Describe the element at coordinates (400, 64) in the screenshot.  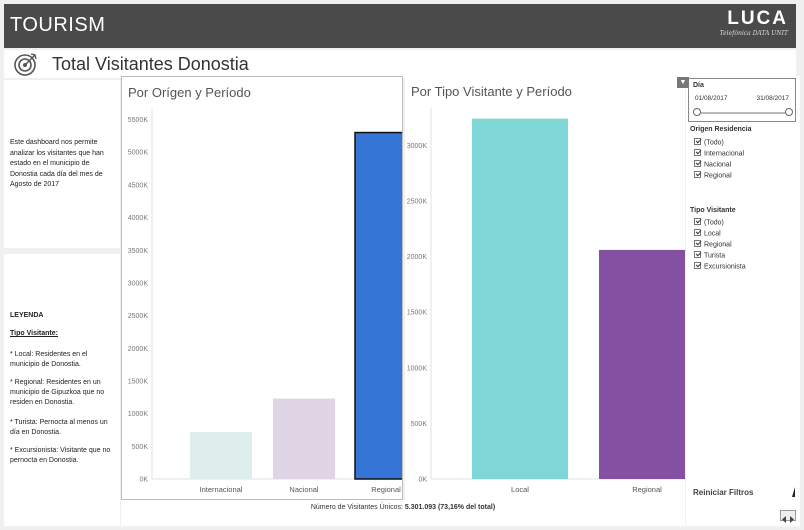
I see `title-row: Total Visitantes Donostia` at that location.